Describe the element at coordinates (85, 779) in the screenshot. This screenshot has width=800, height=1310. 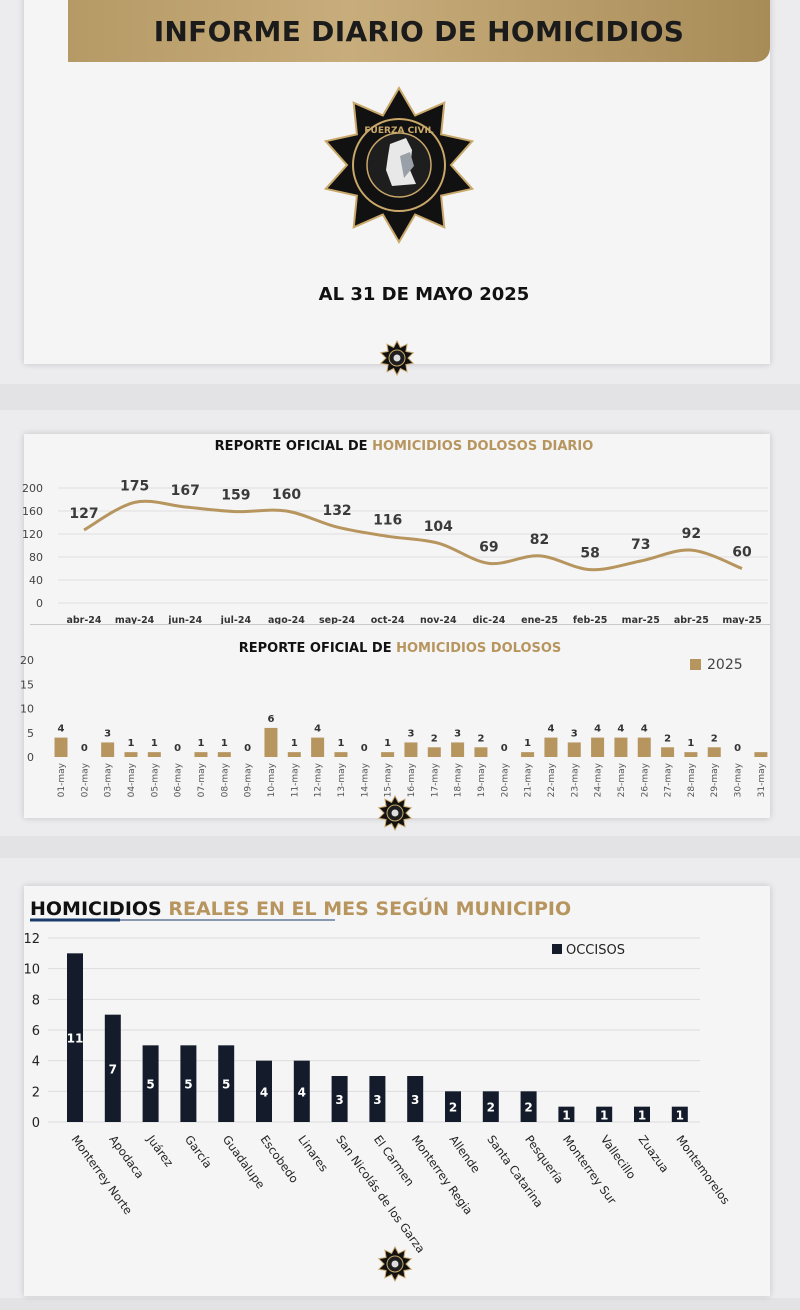
I see `x-tick-label: 02-may` at that location.